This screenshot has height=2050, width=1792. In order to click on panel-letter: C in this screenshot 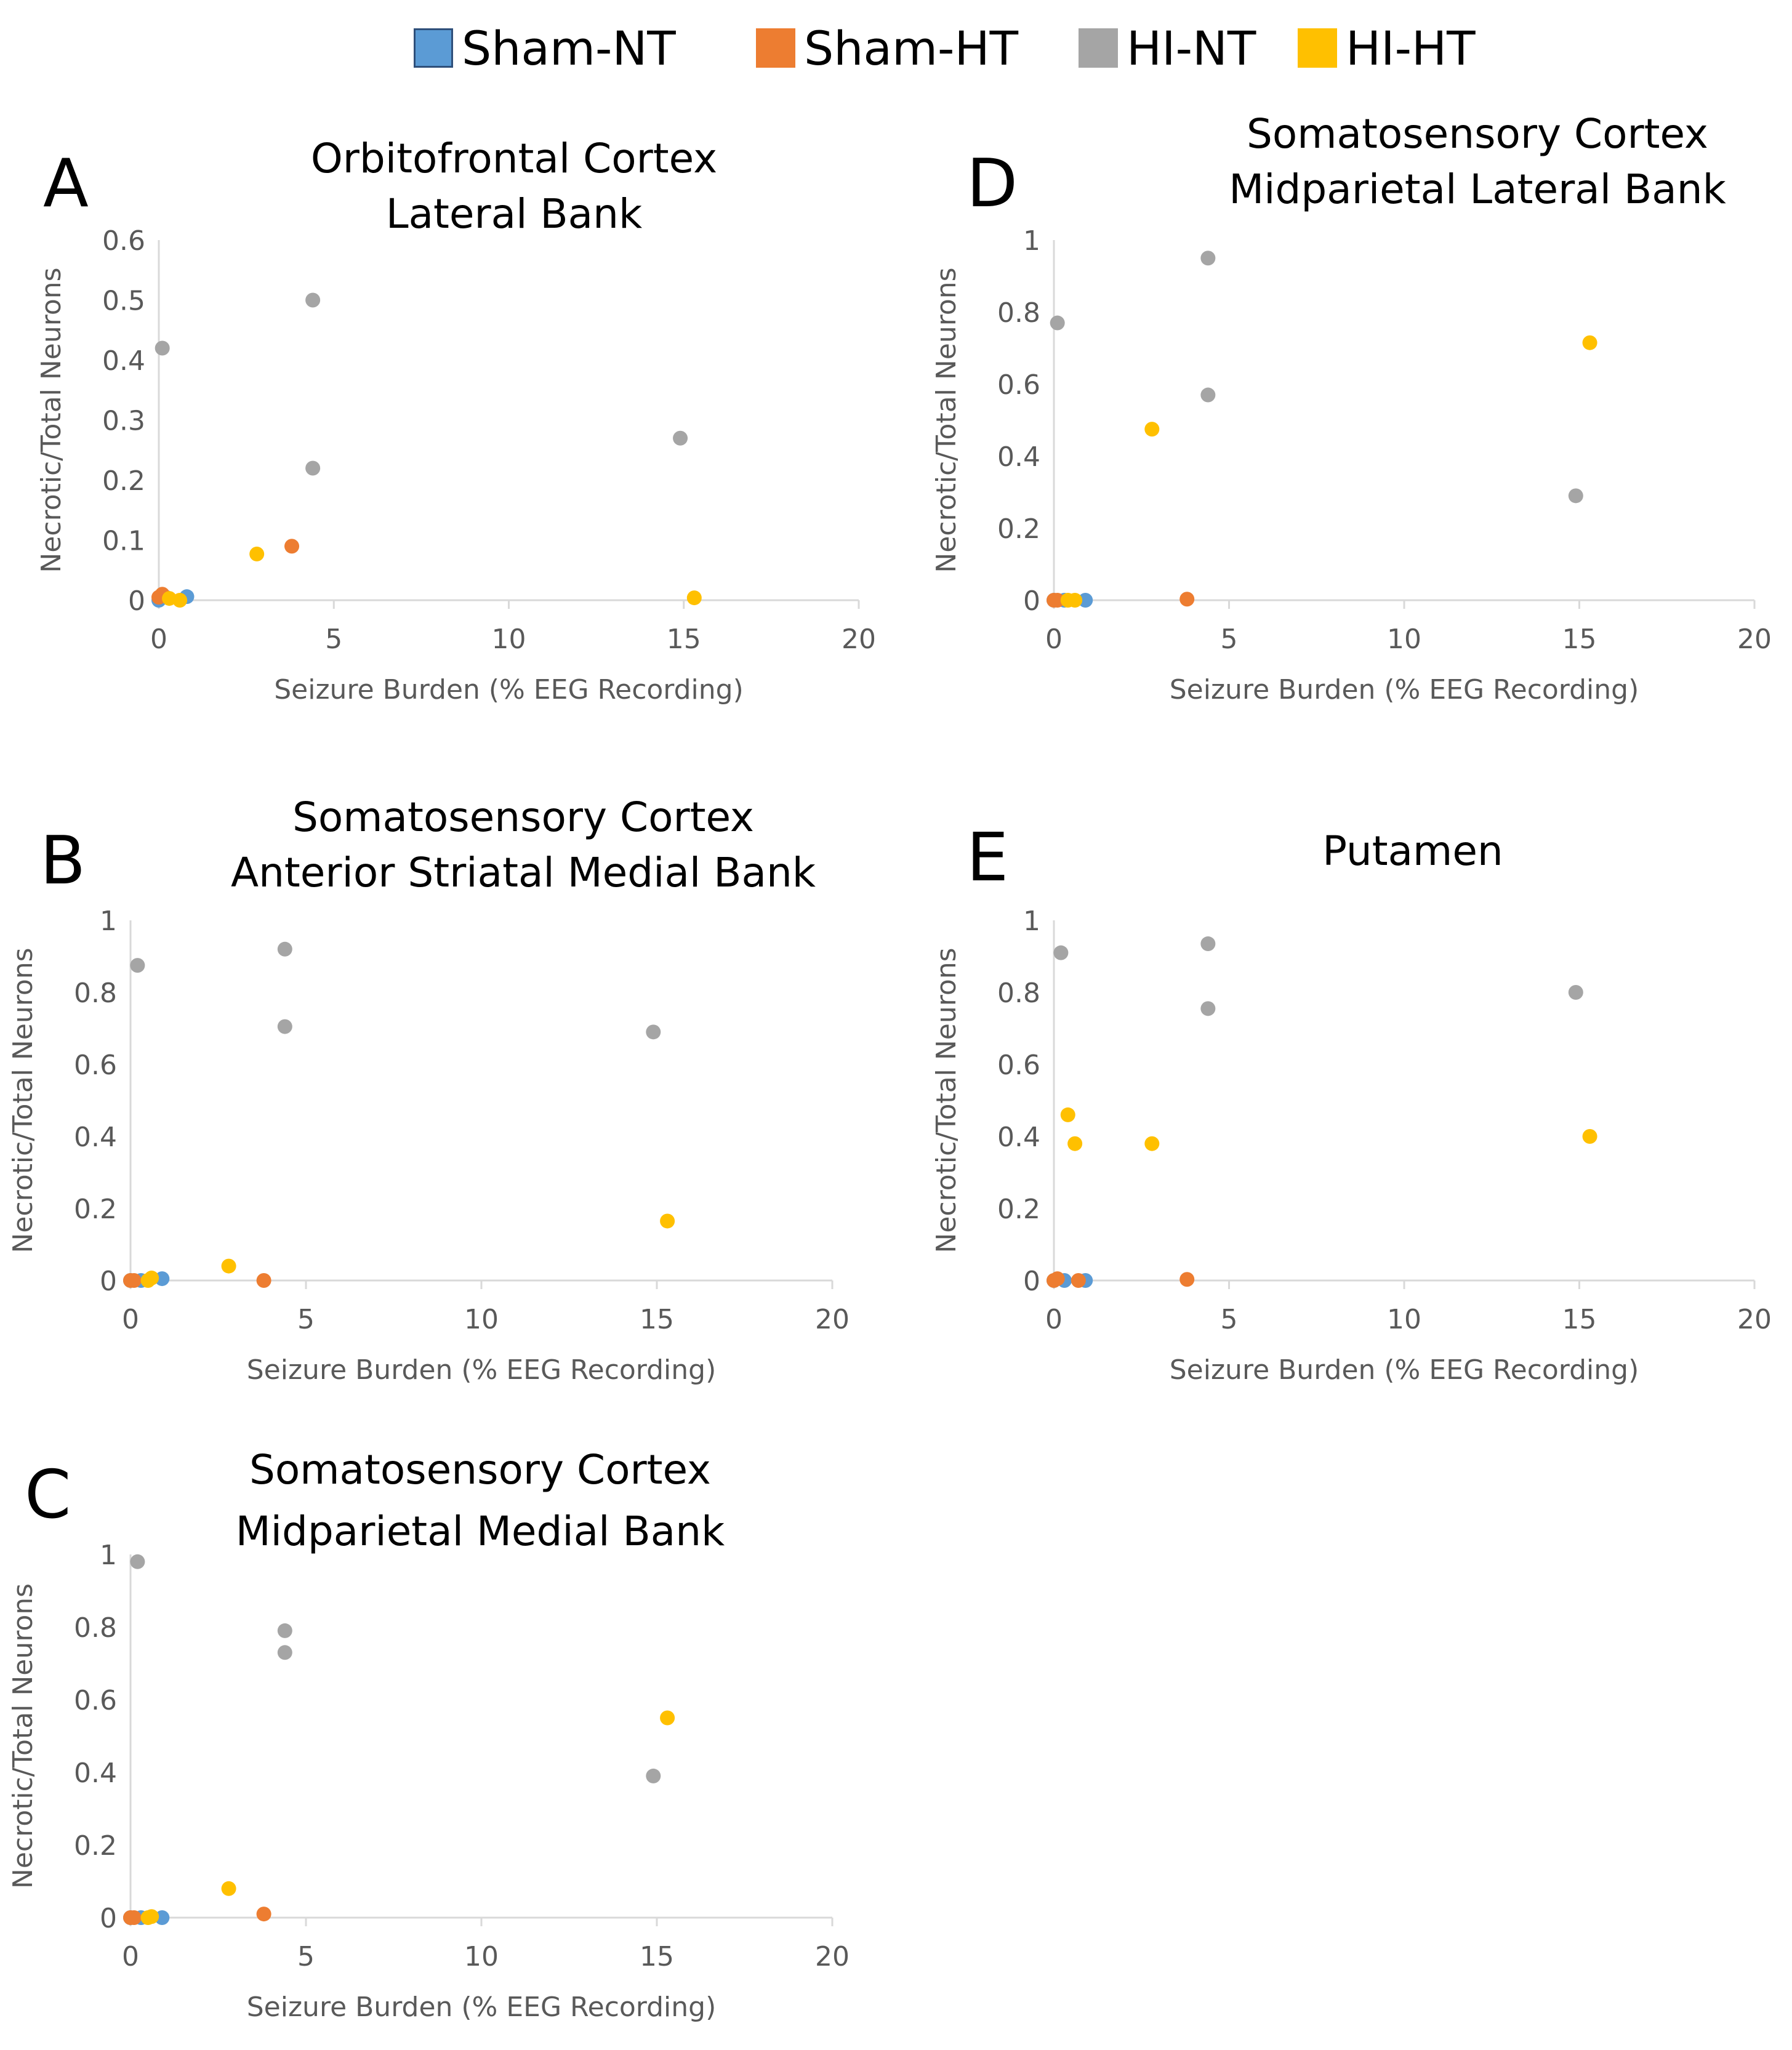, I will do `click(48, 1495)`.